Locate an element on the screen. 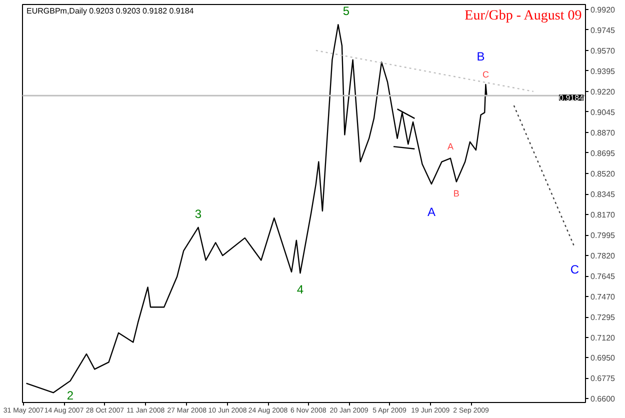 The width and height of the screenshot is (625, 418). y-tick-label: 0.8170 is located at coordinates (603, 215).